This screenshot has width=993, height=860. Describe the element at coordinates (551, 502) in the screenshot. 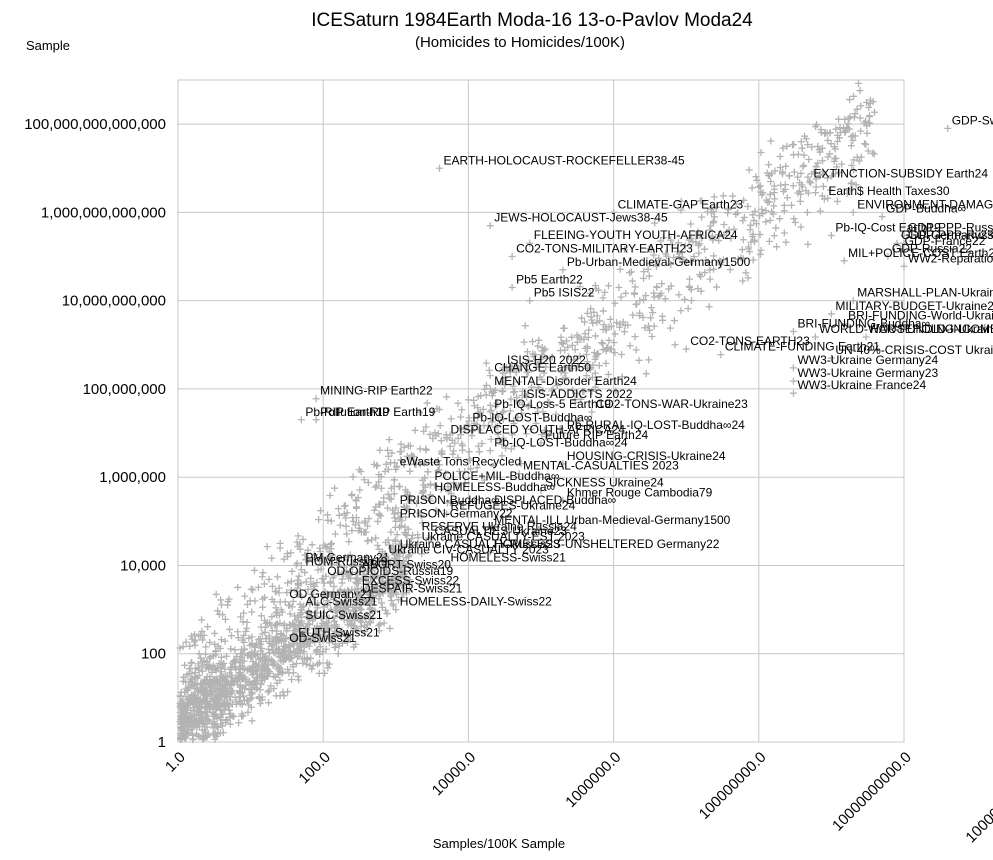

I see `annotation: DISPLACED-Buddha∞` at that location.